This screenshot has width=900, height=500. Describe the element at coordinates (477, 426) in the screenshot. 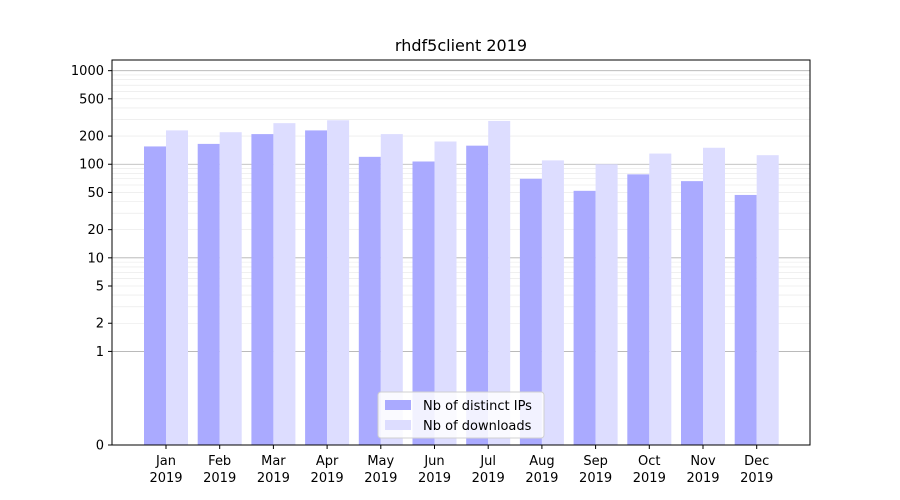

I see `legend-label-1: Nb of downloads` at that location.